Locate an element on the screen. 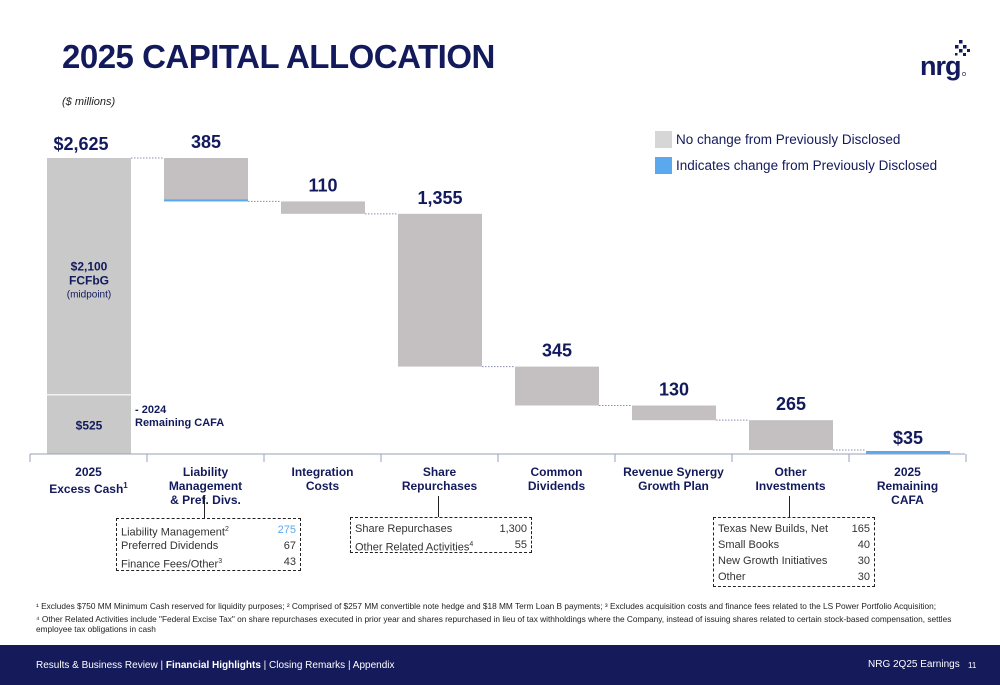  breakdown-row: Texas New Builds, Net 165 is located at coordinates (794, 529).